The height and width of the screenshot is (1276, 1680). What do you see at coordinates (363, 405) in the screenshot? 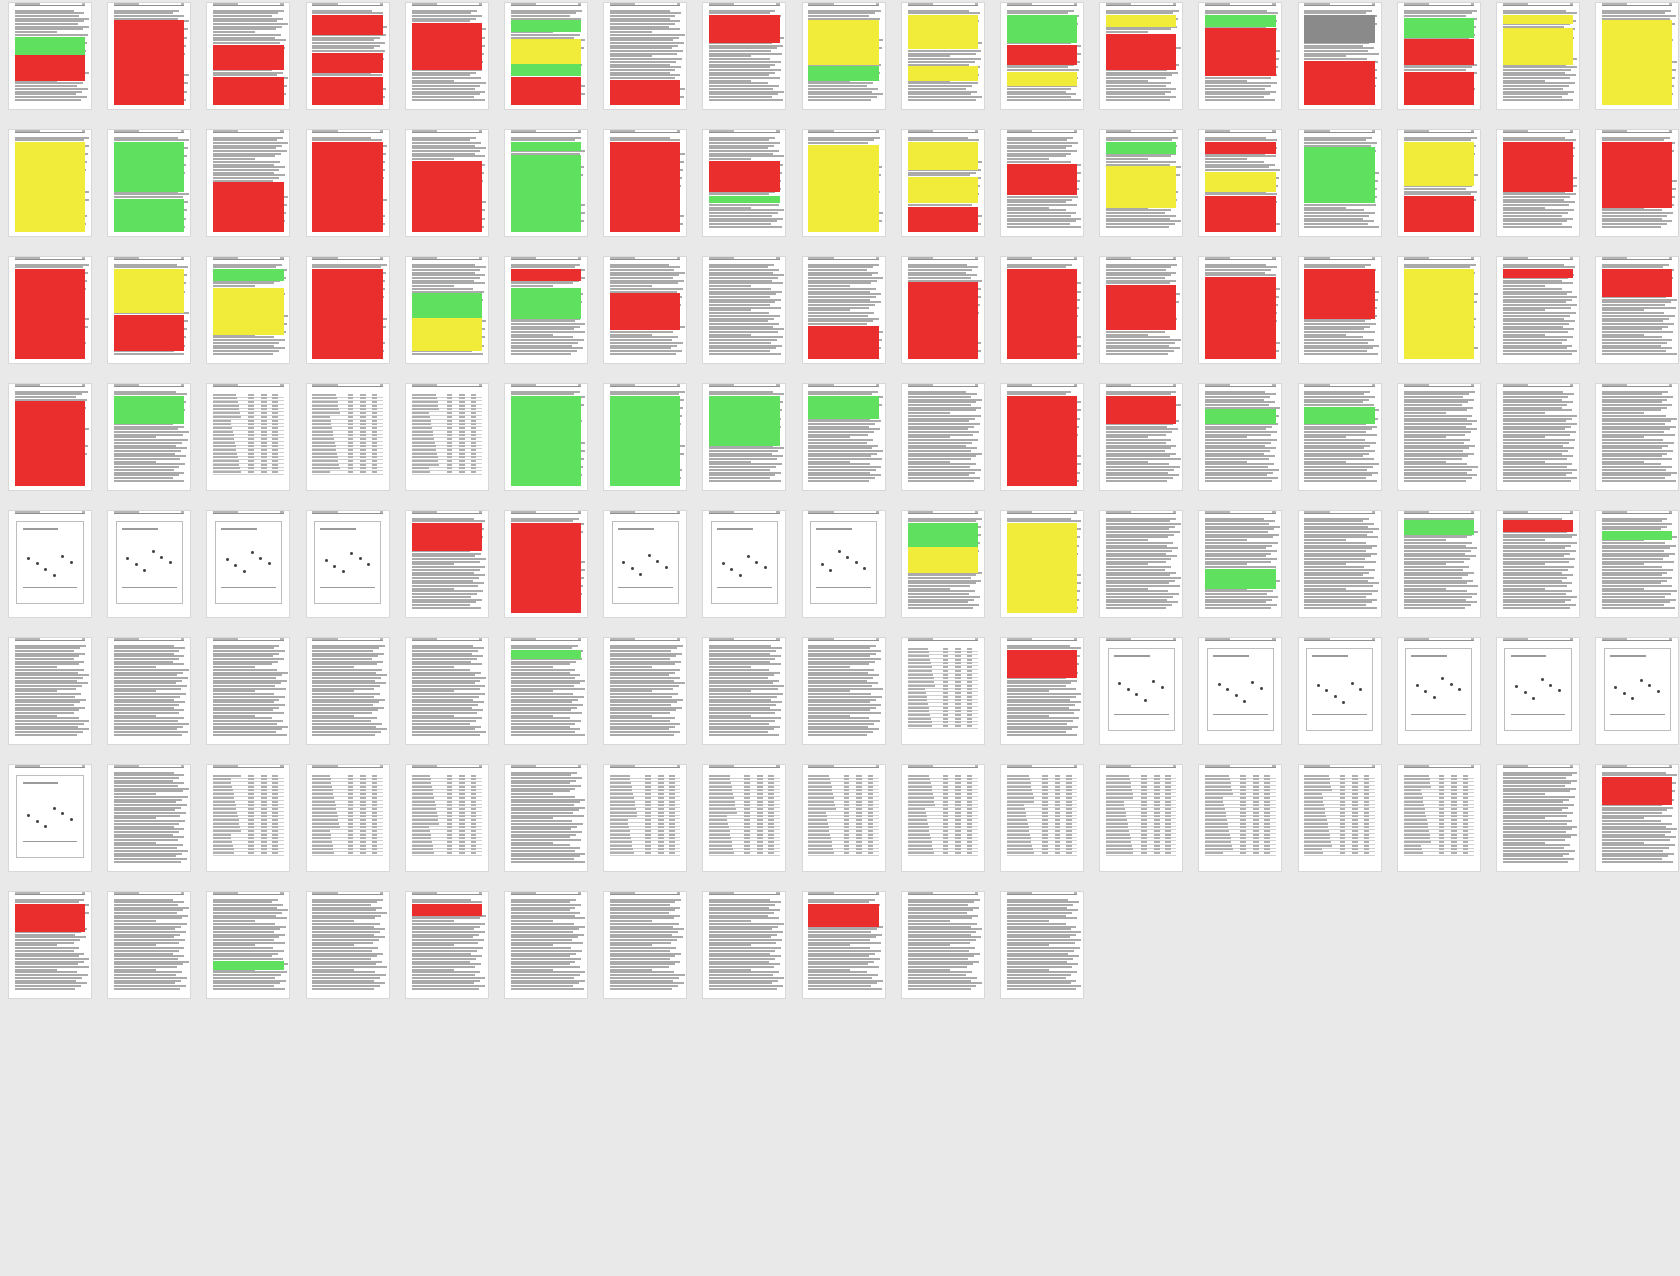
I see `table-cell` at bounding box center [363, 405].